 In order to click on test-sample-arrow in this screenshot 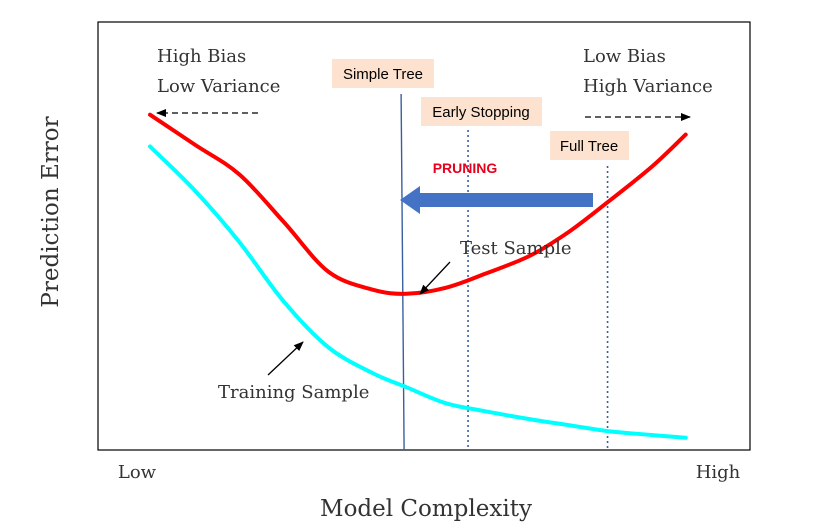, I will do `click(435, 278)`.